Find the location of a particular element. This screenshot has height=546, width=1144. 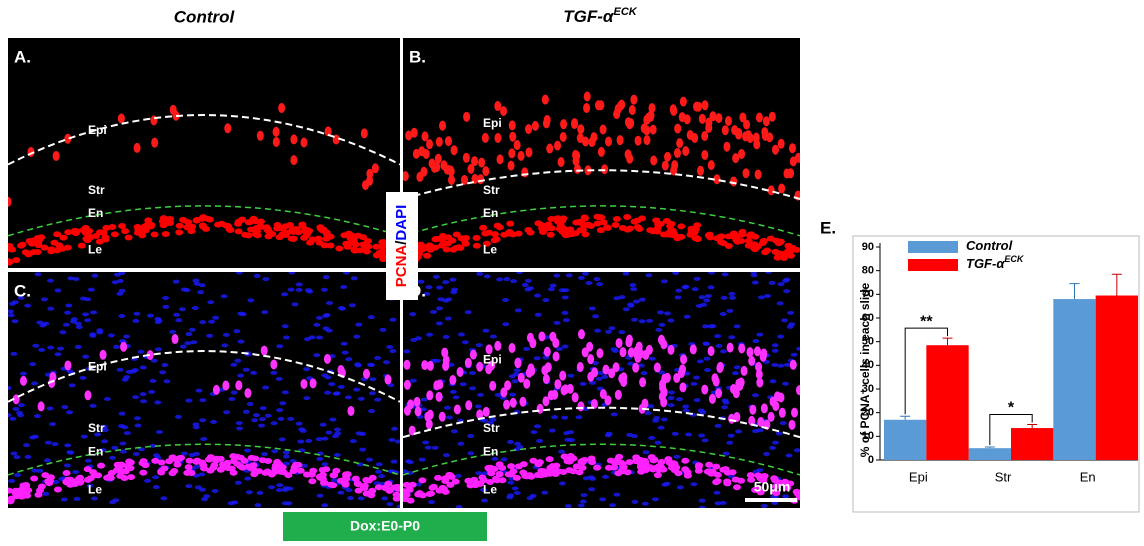

region-label: Str is located at coordinates (96, 190).